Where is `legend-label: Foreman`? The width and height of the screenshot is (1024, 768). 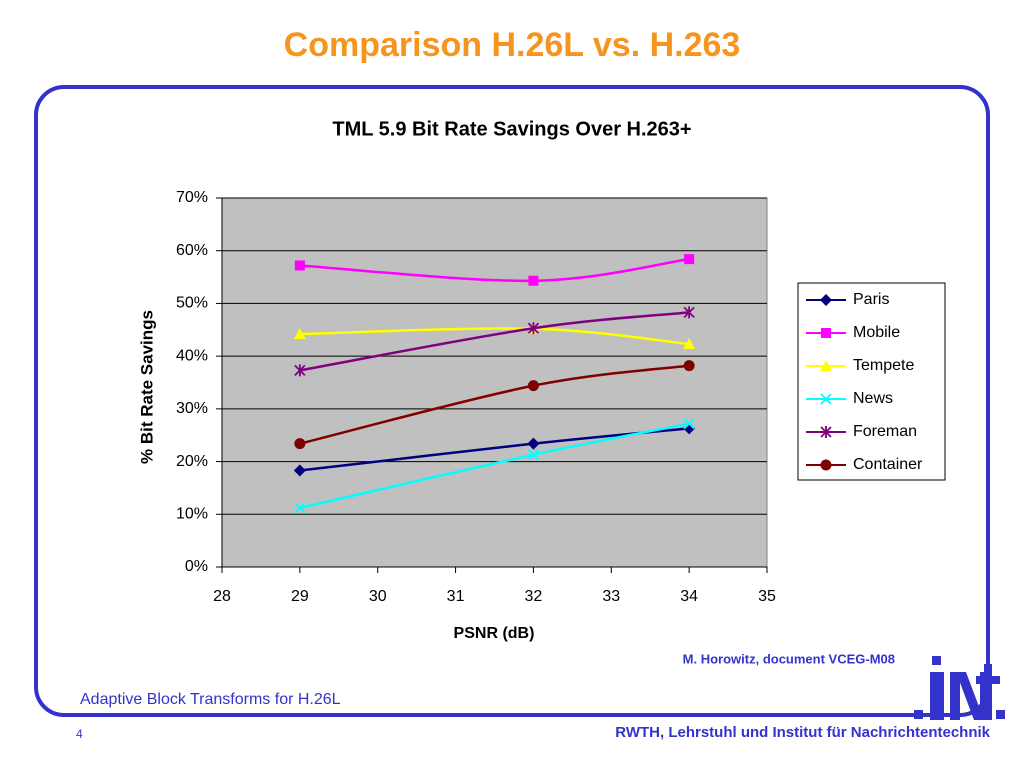 legend-label: Foreman is located at coordinates (885, 431).